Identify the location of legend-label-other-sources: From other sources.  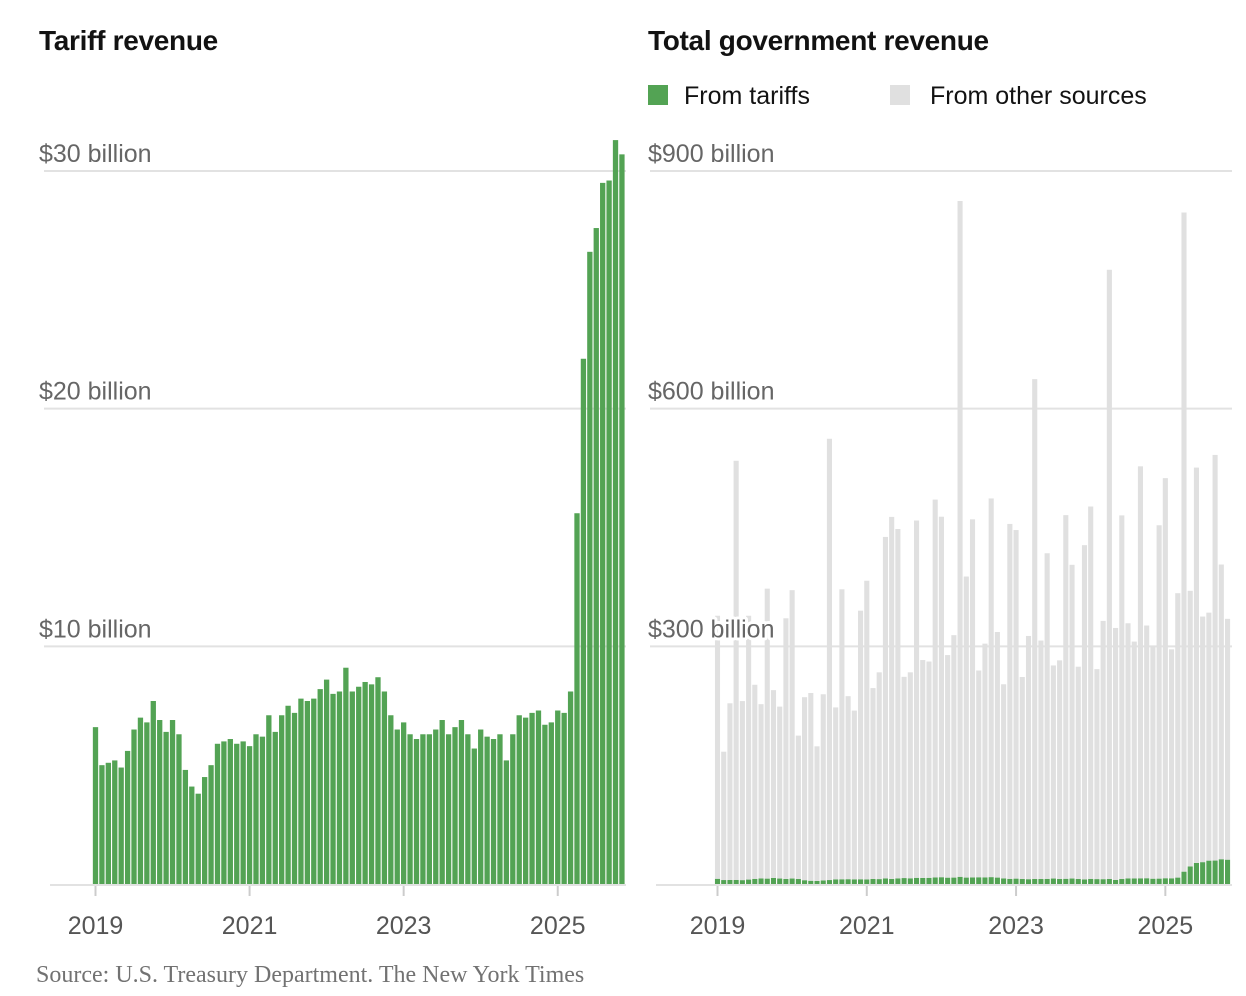
(1038, 96).